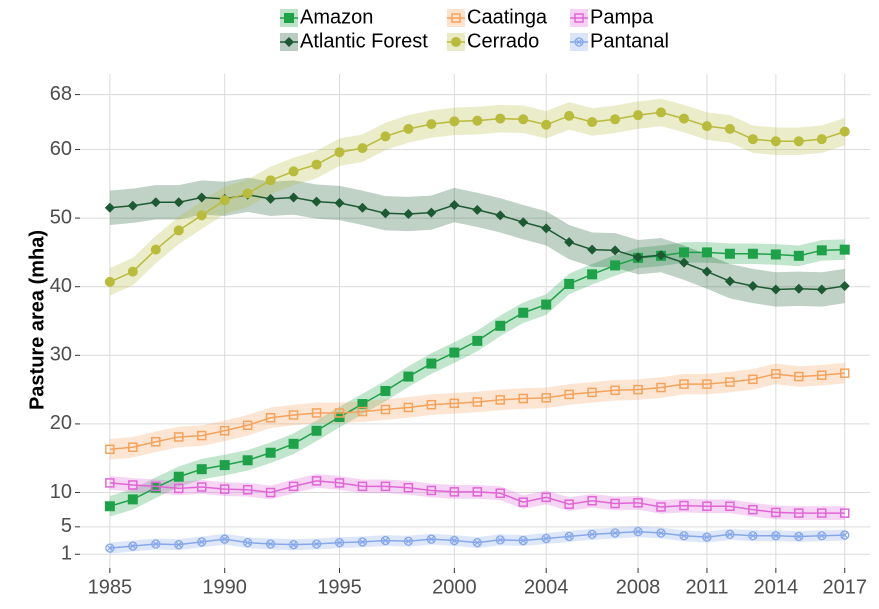 Image resolution: width=879 pixels, height=609 pixels. What do you see at coordinates (37, 320) in the screenshot?
I see `y-axis-label: Pasture area (mha)` at bounding box center [37, 320].